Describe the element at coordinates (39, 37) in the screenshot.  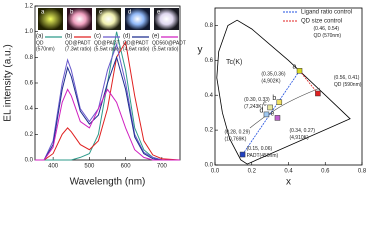
I see `legend-label: (a)` at that location.